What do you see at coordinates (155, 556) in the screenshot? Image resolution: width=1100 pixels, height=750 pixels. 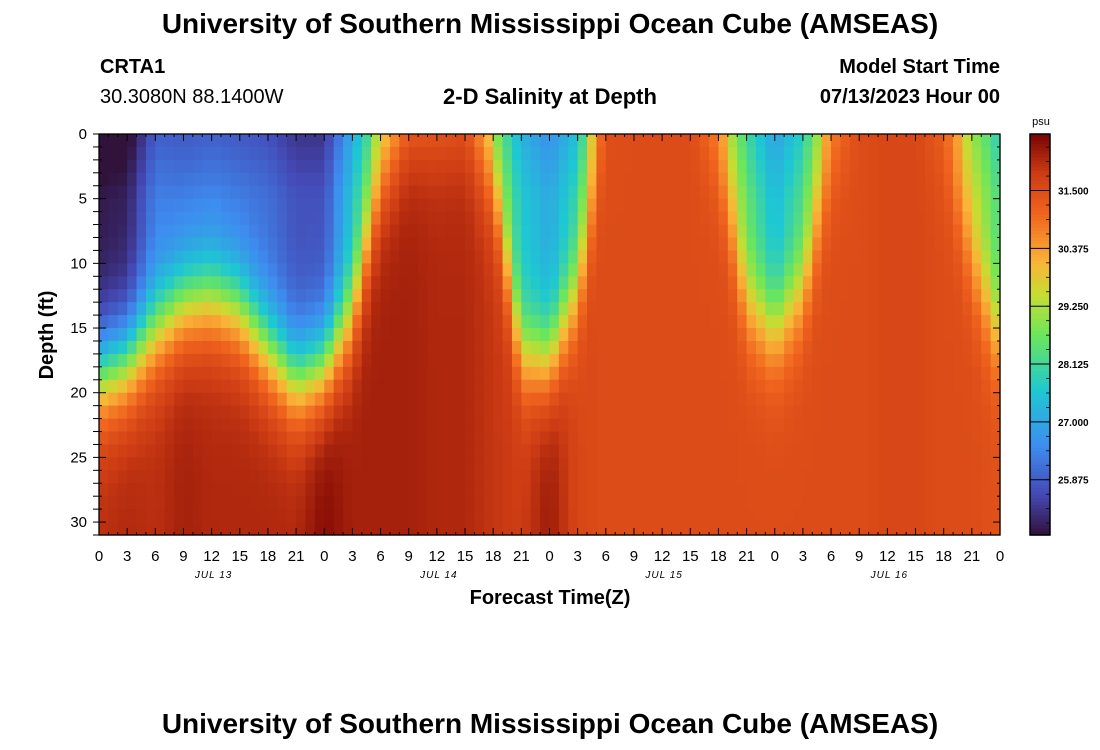 I see `x-tick-label: 6` at bounding box center [155, 556].